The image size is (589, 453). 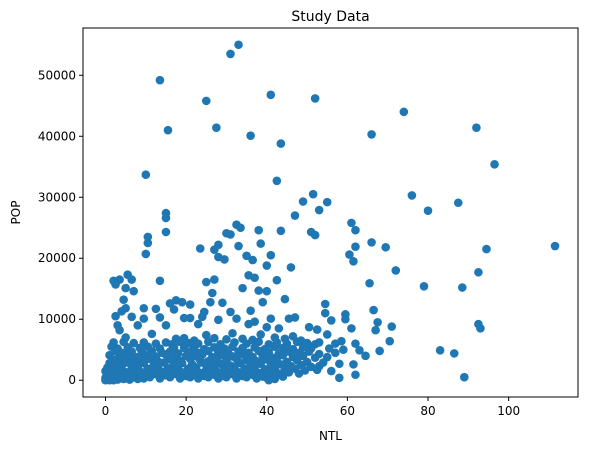 What do you see at coordinates (57, 197) in the screenshot?
I see `y-tick-label: 30000` at bounding box center [57, 197].